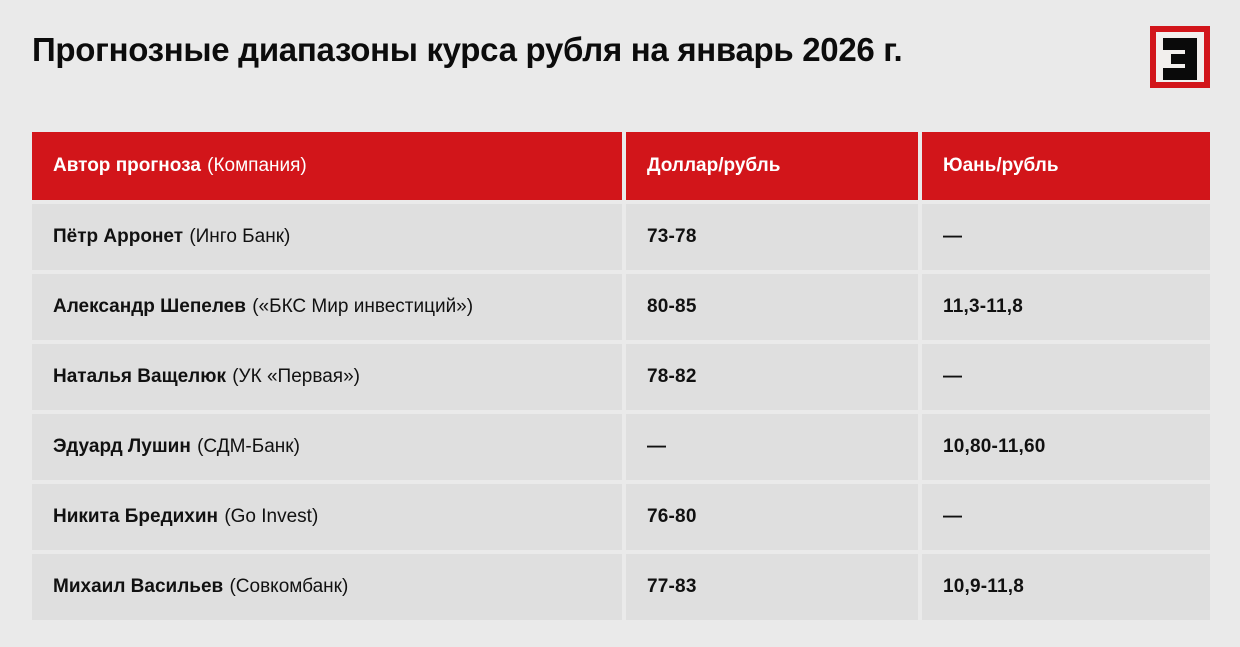  I want to click on usd-rub-range: 73-78, so click(672, 236).